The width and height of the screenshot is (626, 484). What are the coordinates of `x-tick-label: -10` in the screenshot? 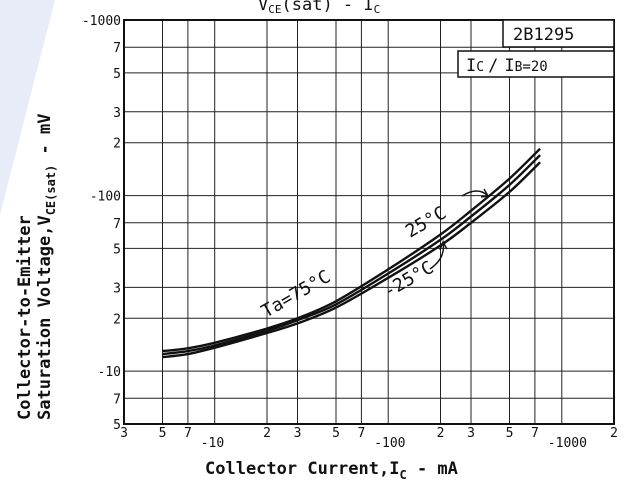 It's located at (212, 443).